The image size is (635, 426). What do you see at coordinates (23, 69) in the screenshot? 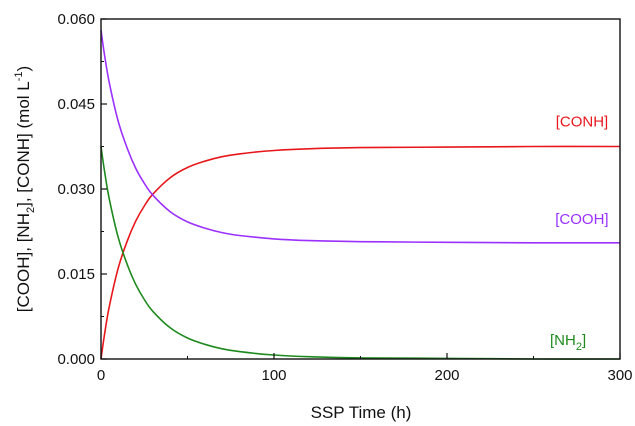
I see `y-axis-title-part-3: )` at bounding box center [23, 69].